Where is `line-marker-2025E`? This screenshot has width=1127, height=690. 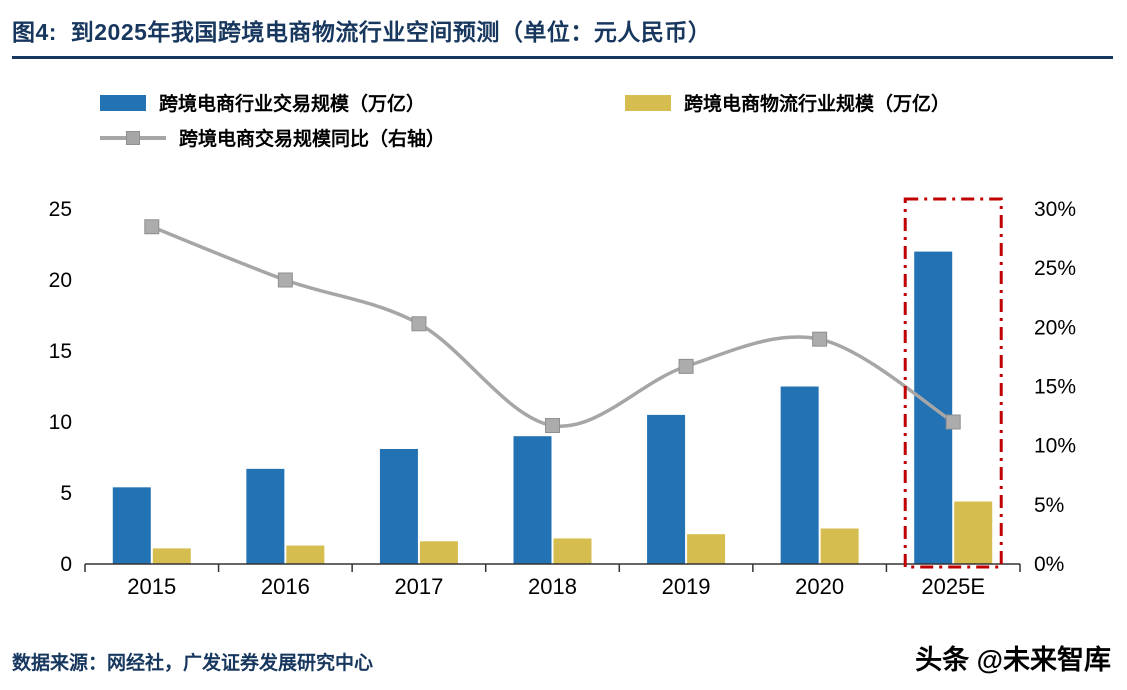 line-marker-2025E is located at coordinates (953, 422).